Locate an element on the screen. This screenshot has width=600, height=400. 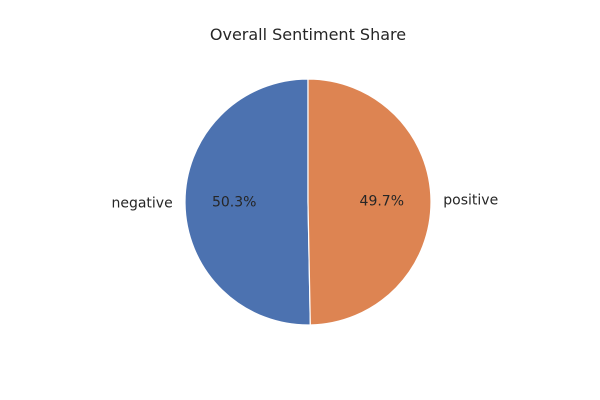
pie-percent-label-positive: 49.7% is located at coordinates (382, 201).